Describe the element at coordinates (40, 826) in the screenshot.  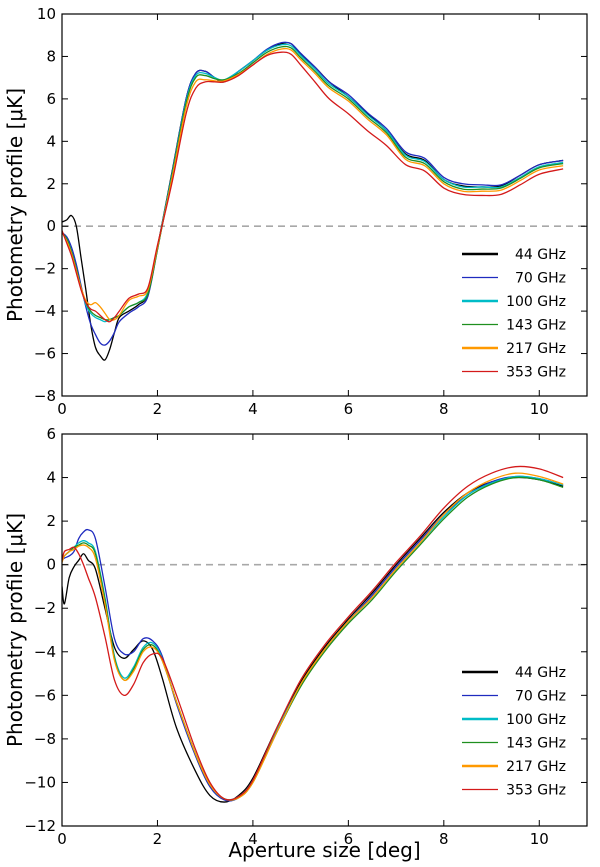
I see `y-tick-label: −12` at that location.